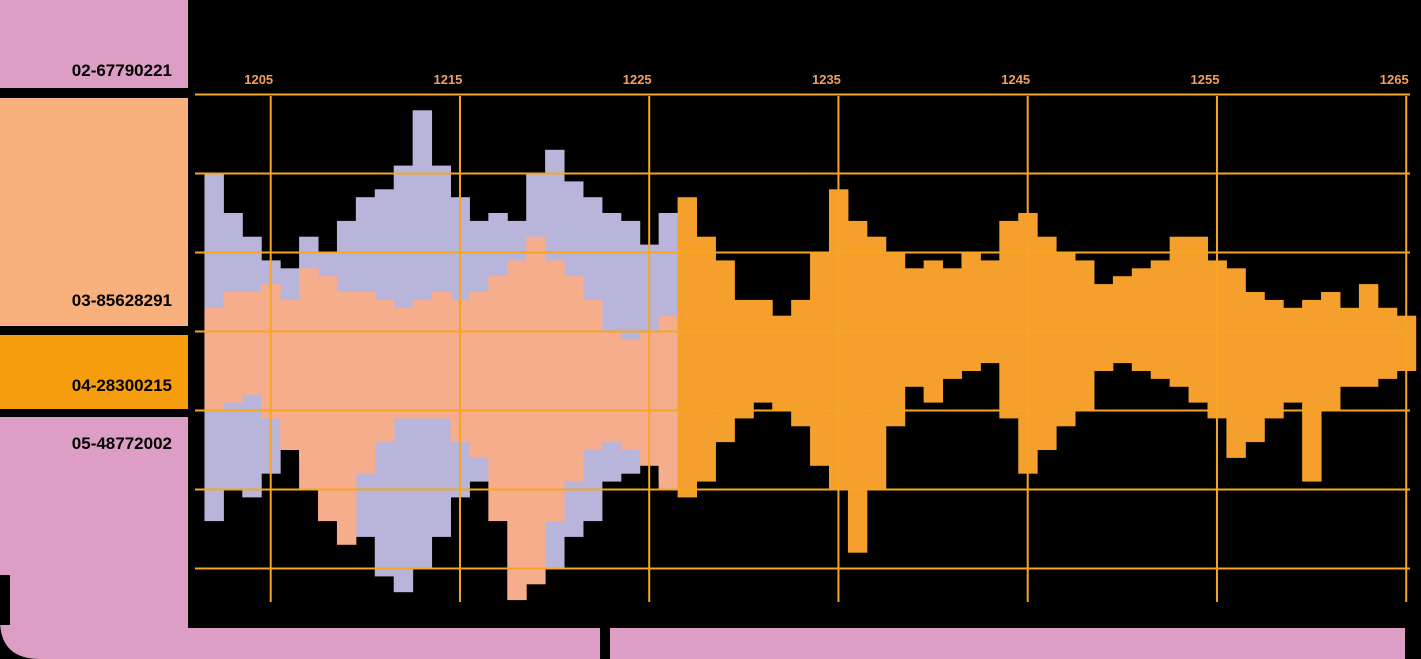 The height and width of the screenshot is (659, 1421). Describe the element at coordinates (826, 79) in the screenshot. I see `x-tick-label: 1235` at that location.